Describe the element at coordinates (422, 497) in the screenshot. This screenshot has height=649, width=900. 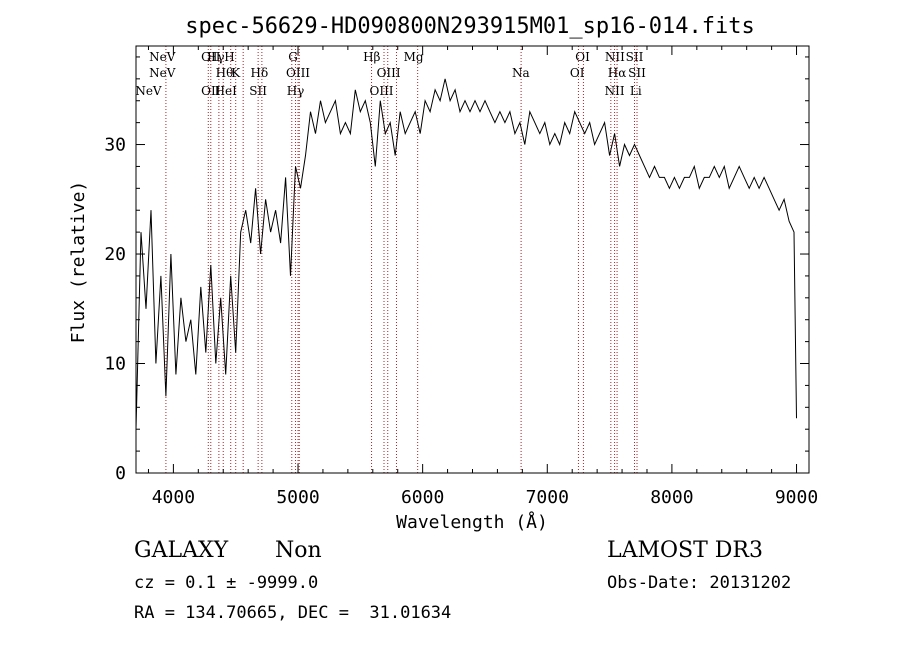
I see `x-tick-label: 6000` at that location.